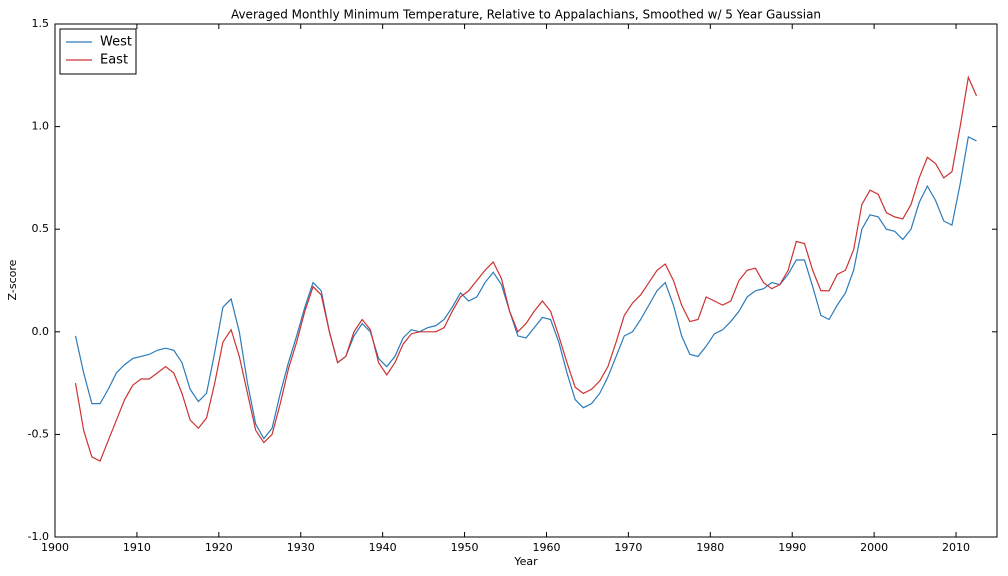 This screenshot has width=1008, height=576. Describe the element at coordinates (55, 547) in the screenshot. I see `x-tick-label: 1900` at that location.